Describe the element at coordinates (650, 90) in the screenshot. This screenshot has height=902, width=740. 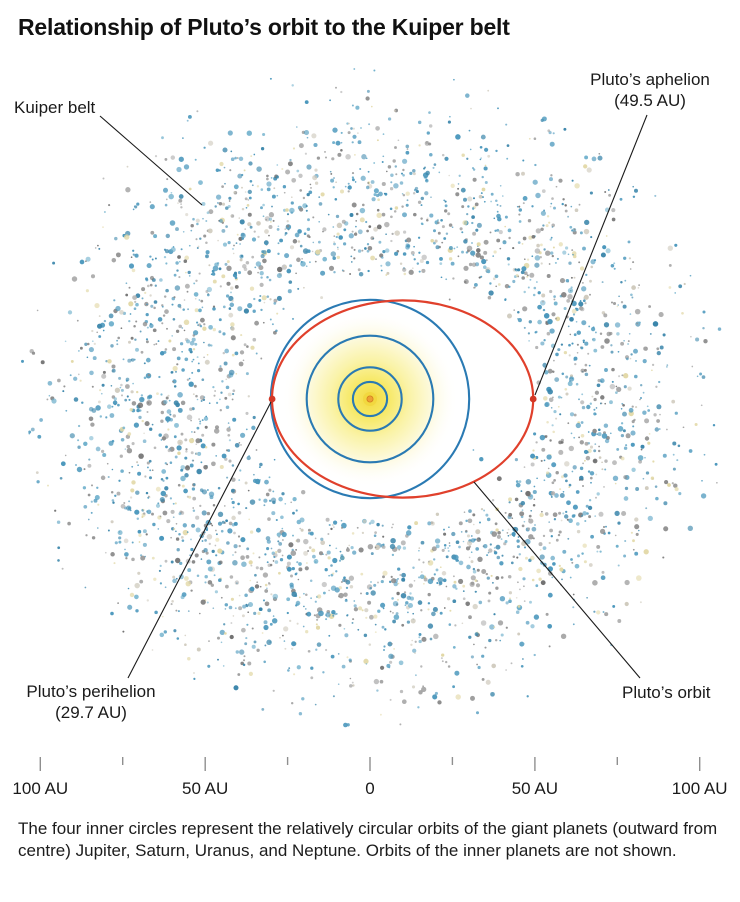
I see `label-pluto-aphelion: Pluto’s aphelion (49.5 AU)` at that location.